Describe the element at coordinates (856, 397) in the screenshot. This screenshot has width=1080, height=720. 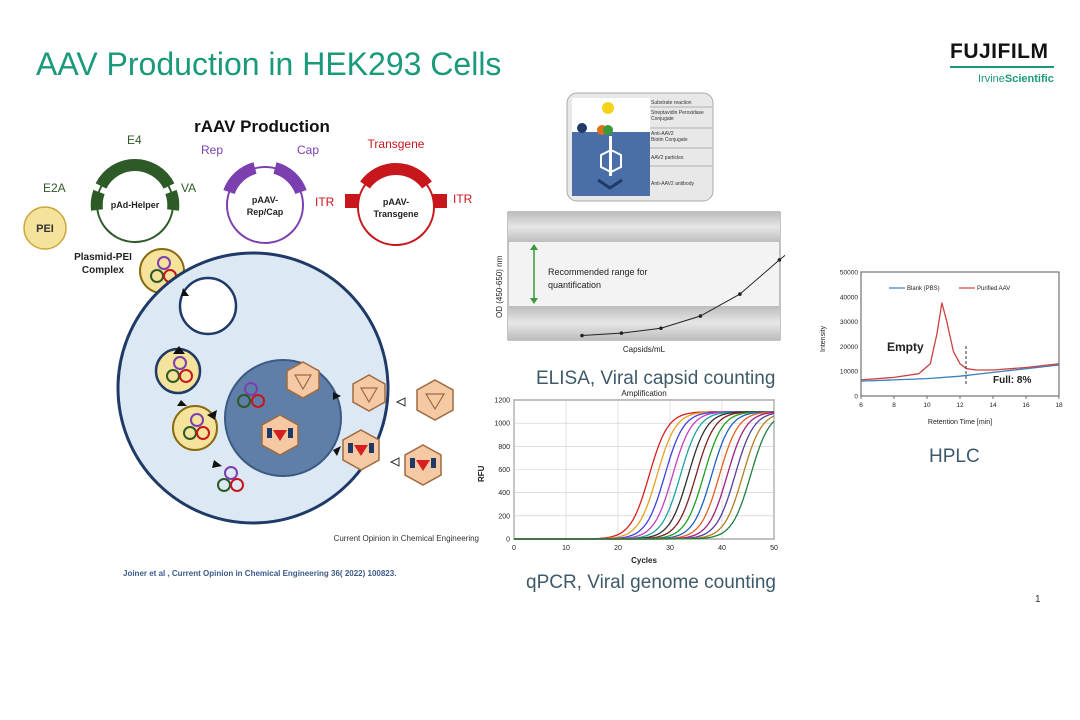
I see `hplc-ytick: 0` at that location.